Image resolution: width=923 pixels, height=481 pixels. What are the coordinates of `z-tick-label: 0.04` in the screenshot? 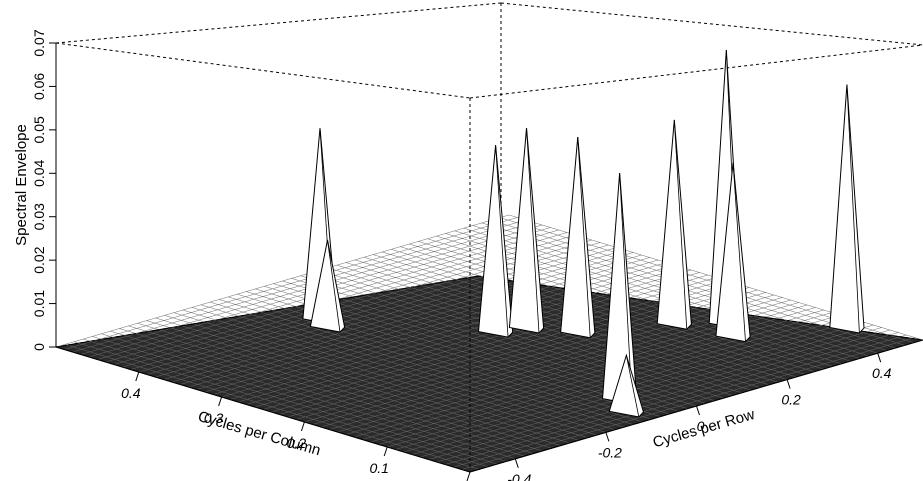 It's located at (39, 172).